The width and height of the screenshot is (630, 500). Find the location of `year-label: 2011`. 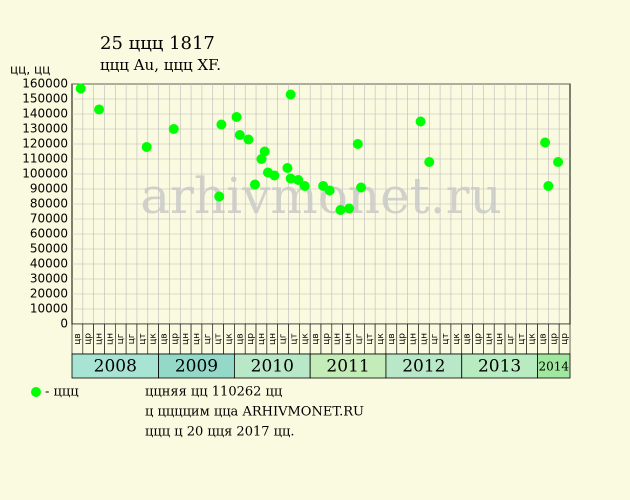

year-label: 2011 is located at coordinates (347, 367).